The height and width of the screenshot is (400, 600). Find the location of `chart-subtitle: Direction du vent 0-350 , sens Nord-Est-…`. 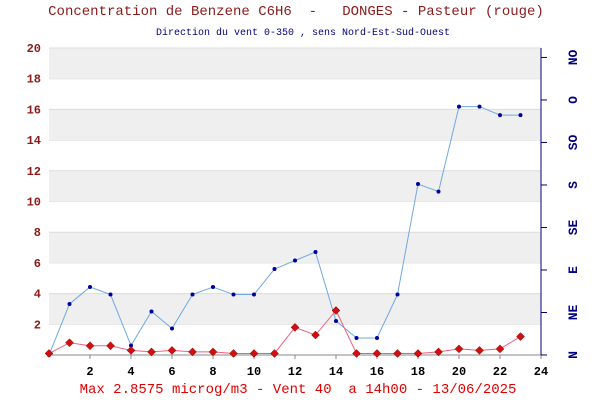

chart-subtitle: Direction du vent 0-350 , sens Nord-Est-… is located at coordinates (303, 33).